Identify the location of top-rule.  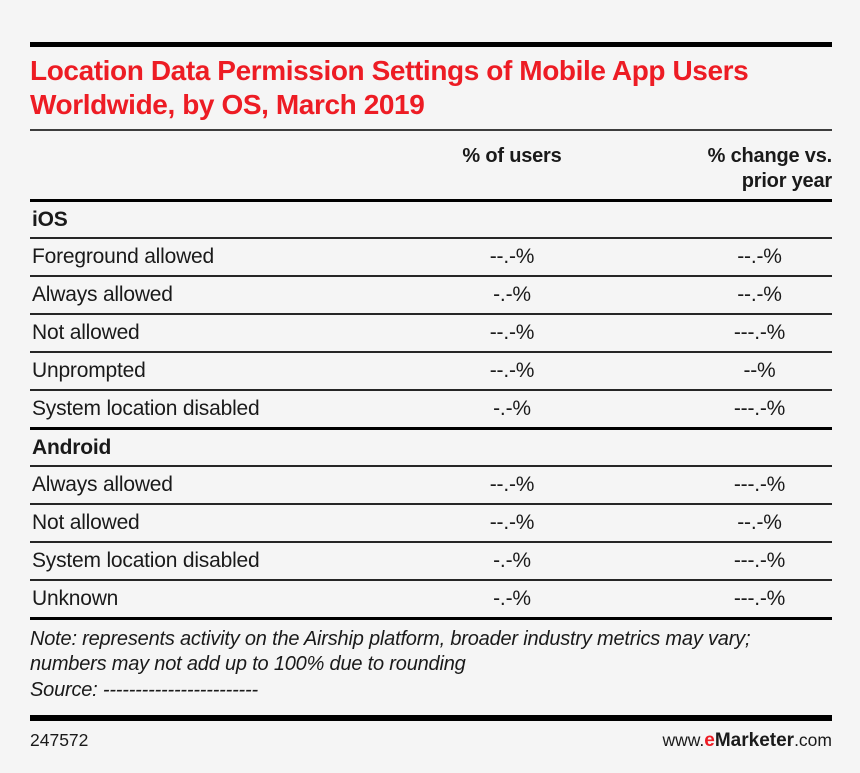
(431, 44).